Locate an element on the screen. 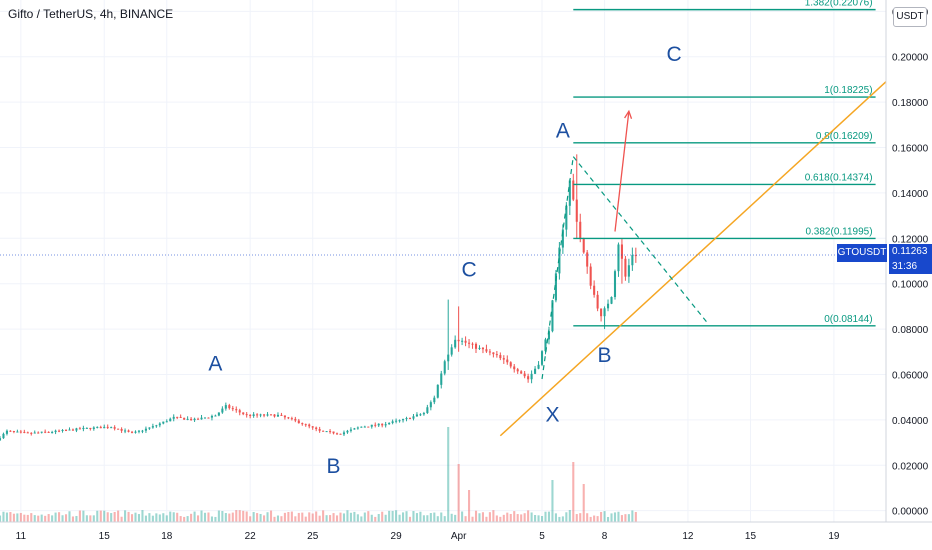 This screenshot has height=550, width=932. currency-button: USDT is located at coordinates (910, 17).